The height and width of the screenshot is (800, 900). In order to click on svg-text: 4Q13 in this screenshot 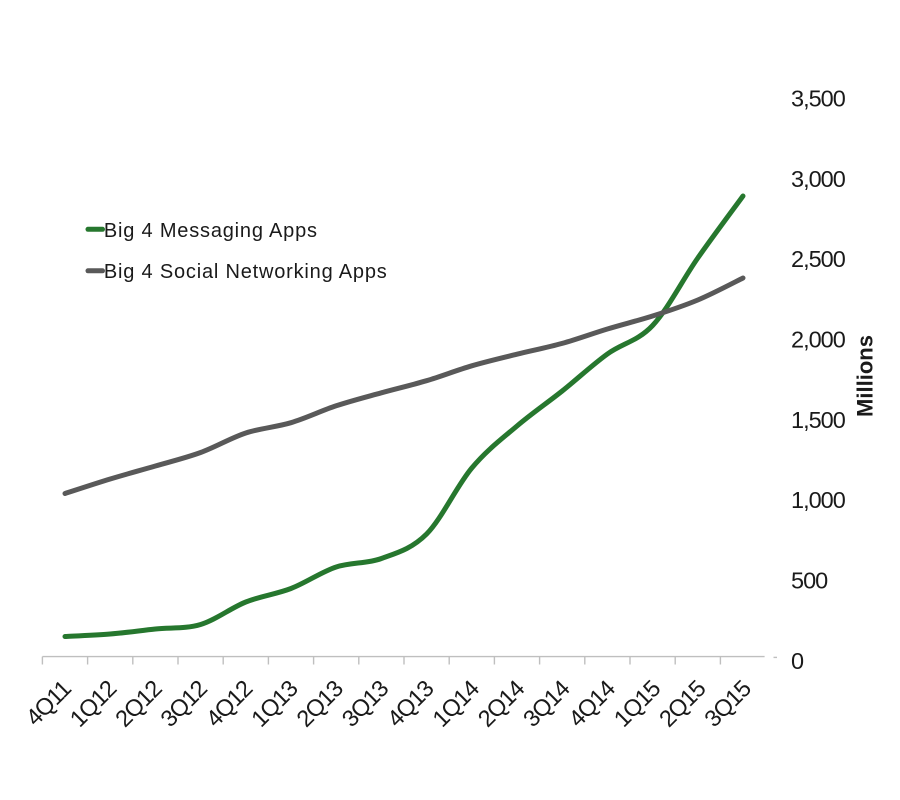, I will do `click(410, 703)`.